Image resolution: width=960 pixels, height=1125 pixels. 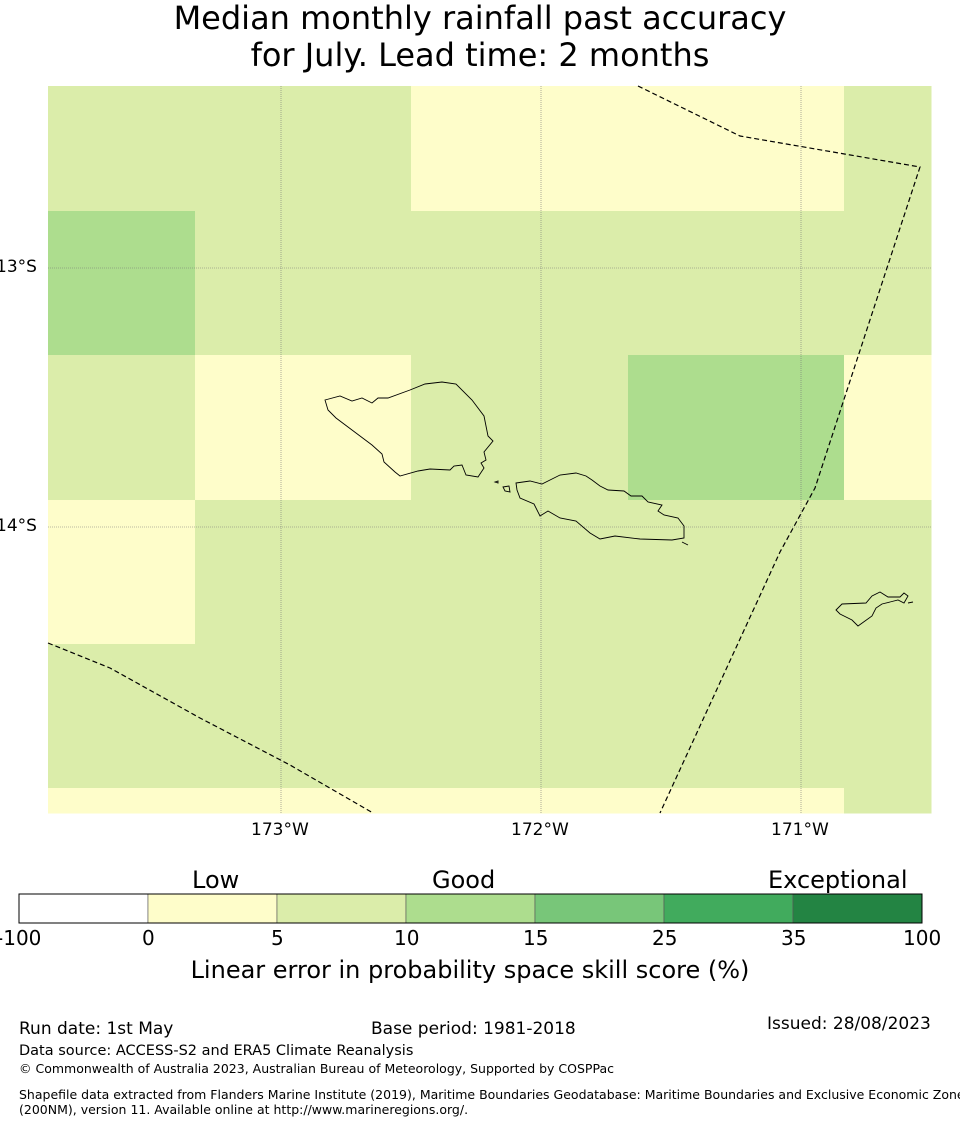 What do you see at coordinates (473, 1029) in the screenshot?
I see `base-period: Base period: 1981-2018` at bounding box center [473, 1029].